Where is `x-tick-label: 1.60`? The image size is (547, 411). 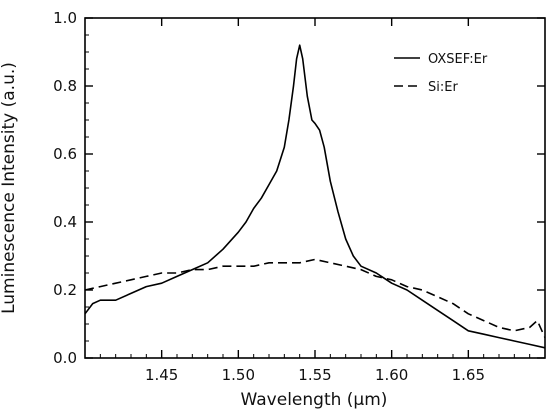
x-tick-label: 1.60 is located at coordinates (391, 375).